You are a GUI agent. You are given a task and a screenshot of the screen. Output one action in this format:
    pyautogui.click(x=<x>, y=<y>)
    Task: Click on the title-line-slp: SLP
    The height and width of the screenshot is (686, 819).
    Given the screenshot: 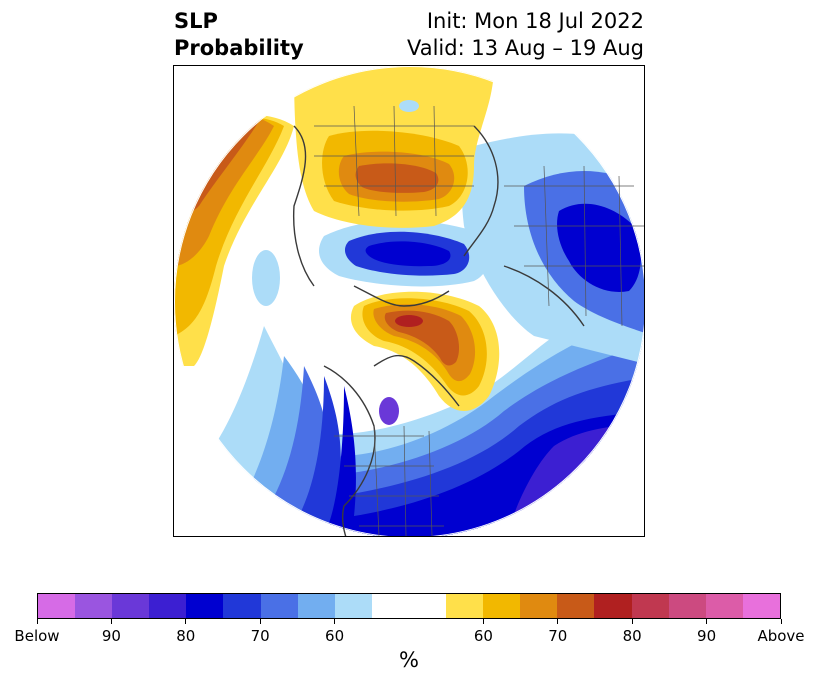 What is the action you would take?
    pyautogui.click(x=196, y=21)
    